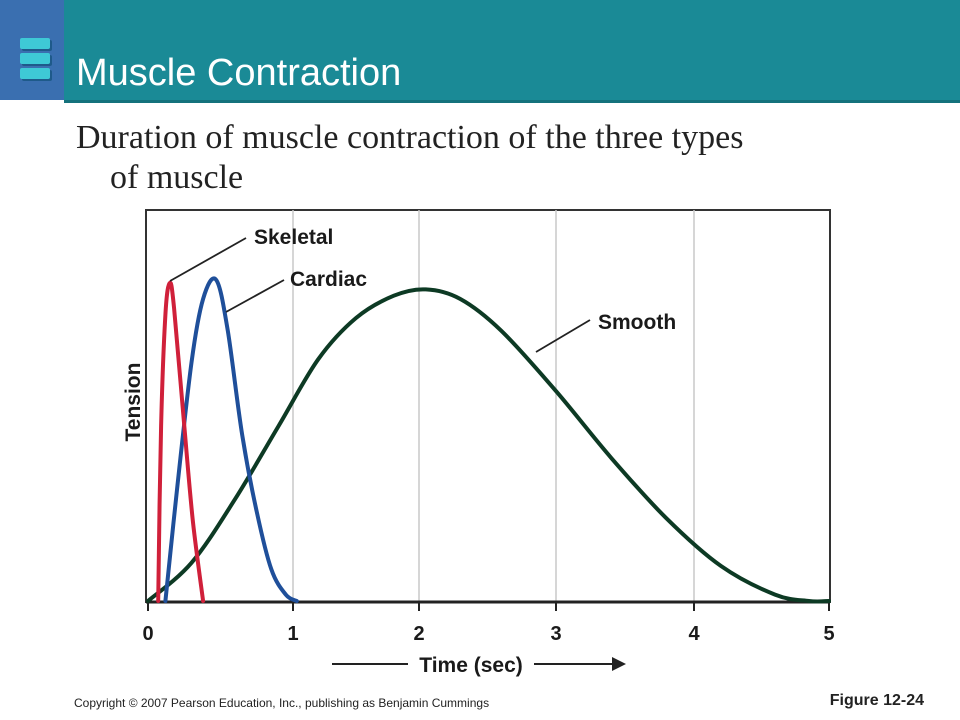 This screenshot has width=960, height=720. What do you see at coordinates (292, 634) in the screenshot?
I see `x-tick-label: 1` at bounding box center [292, 634].